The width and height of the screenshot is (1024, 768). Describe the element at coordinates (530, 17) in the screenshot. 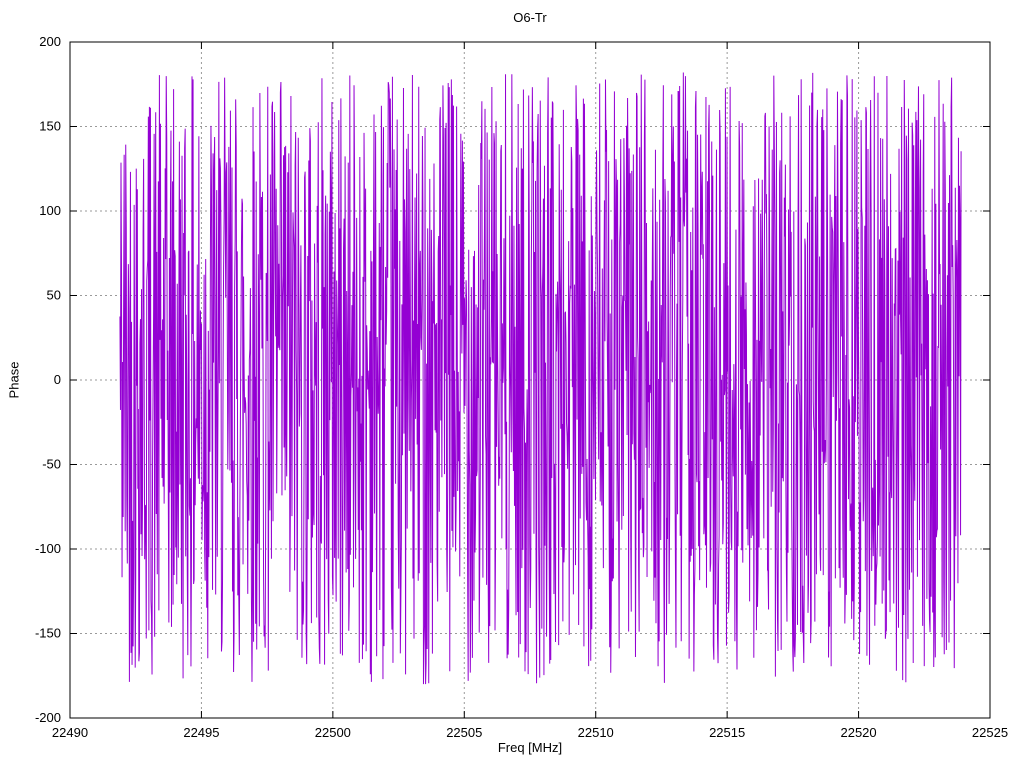

I see `chart-title: O6-Tr` at that location.